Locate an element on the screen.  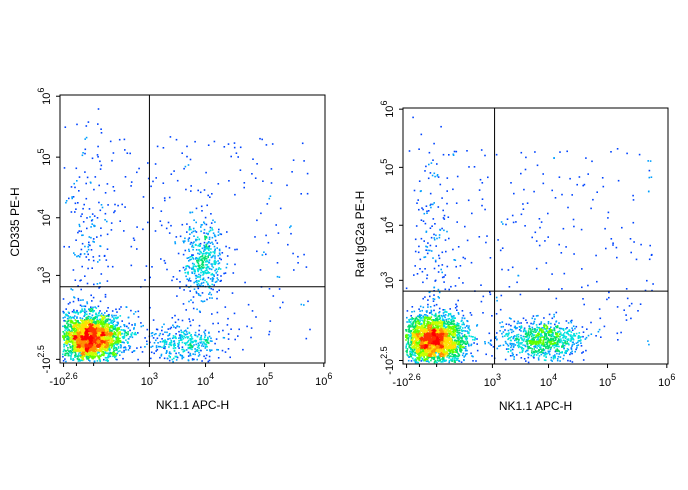
y-tick-label: 106 is located at coordinates (44, 96).